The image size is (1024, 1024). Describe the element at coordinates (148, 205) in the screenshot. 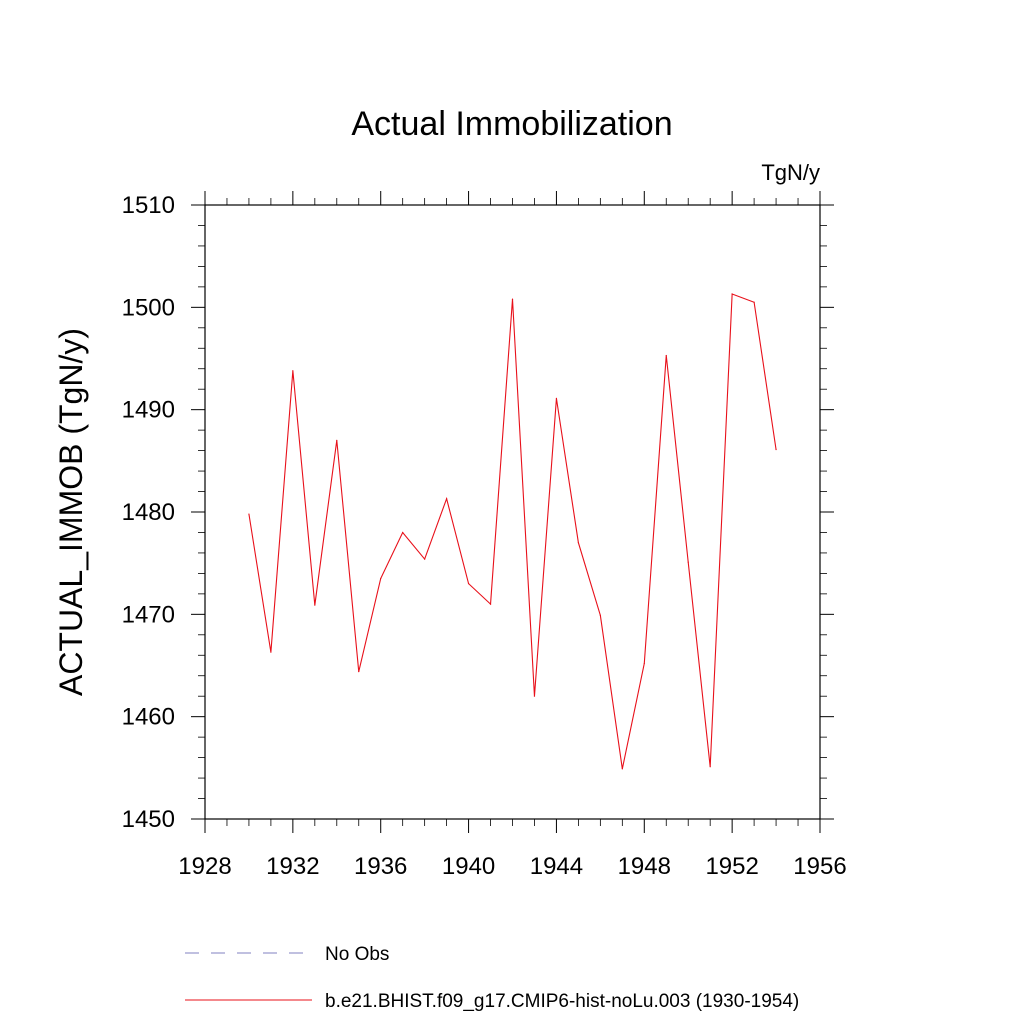

I see `y-tick-label: 1510` at that location.